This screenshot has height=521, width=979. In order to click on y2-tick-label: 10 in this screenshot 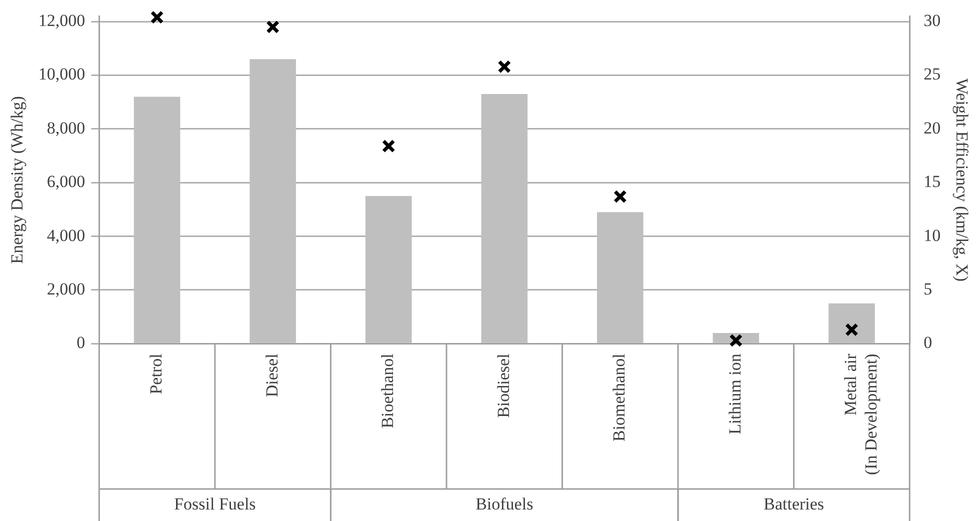, I will do `click(932, 235)`.